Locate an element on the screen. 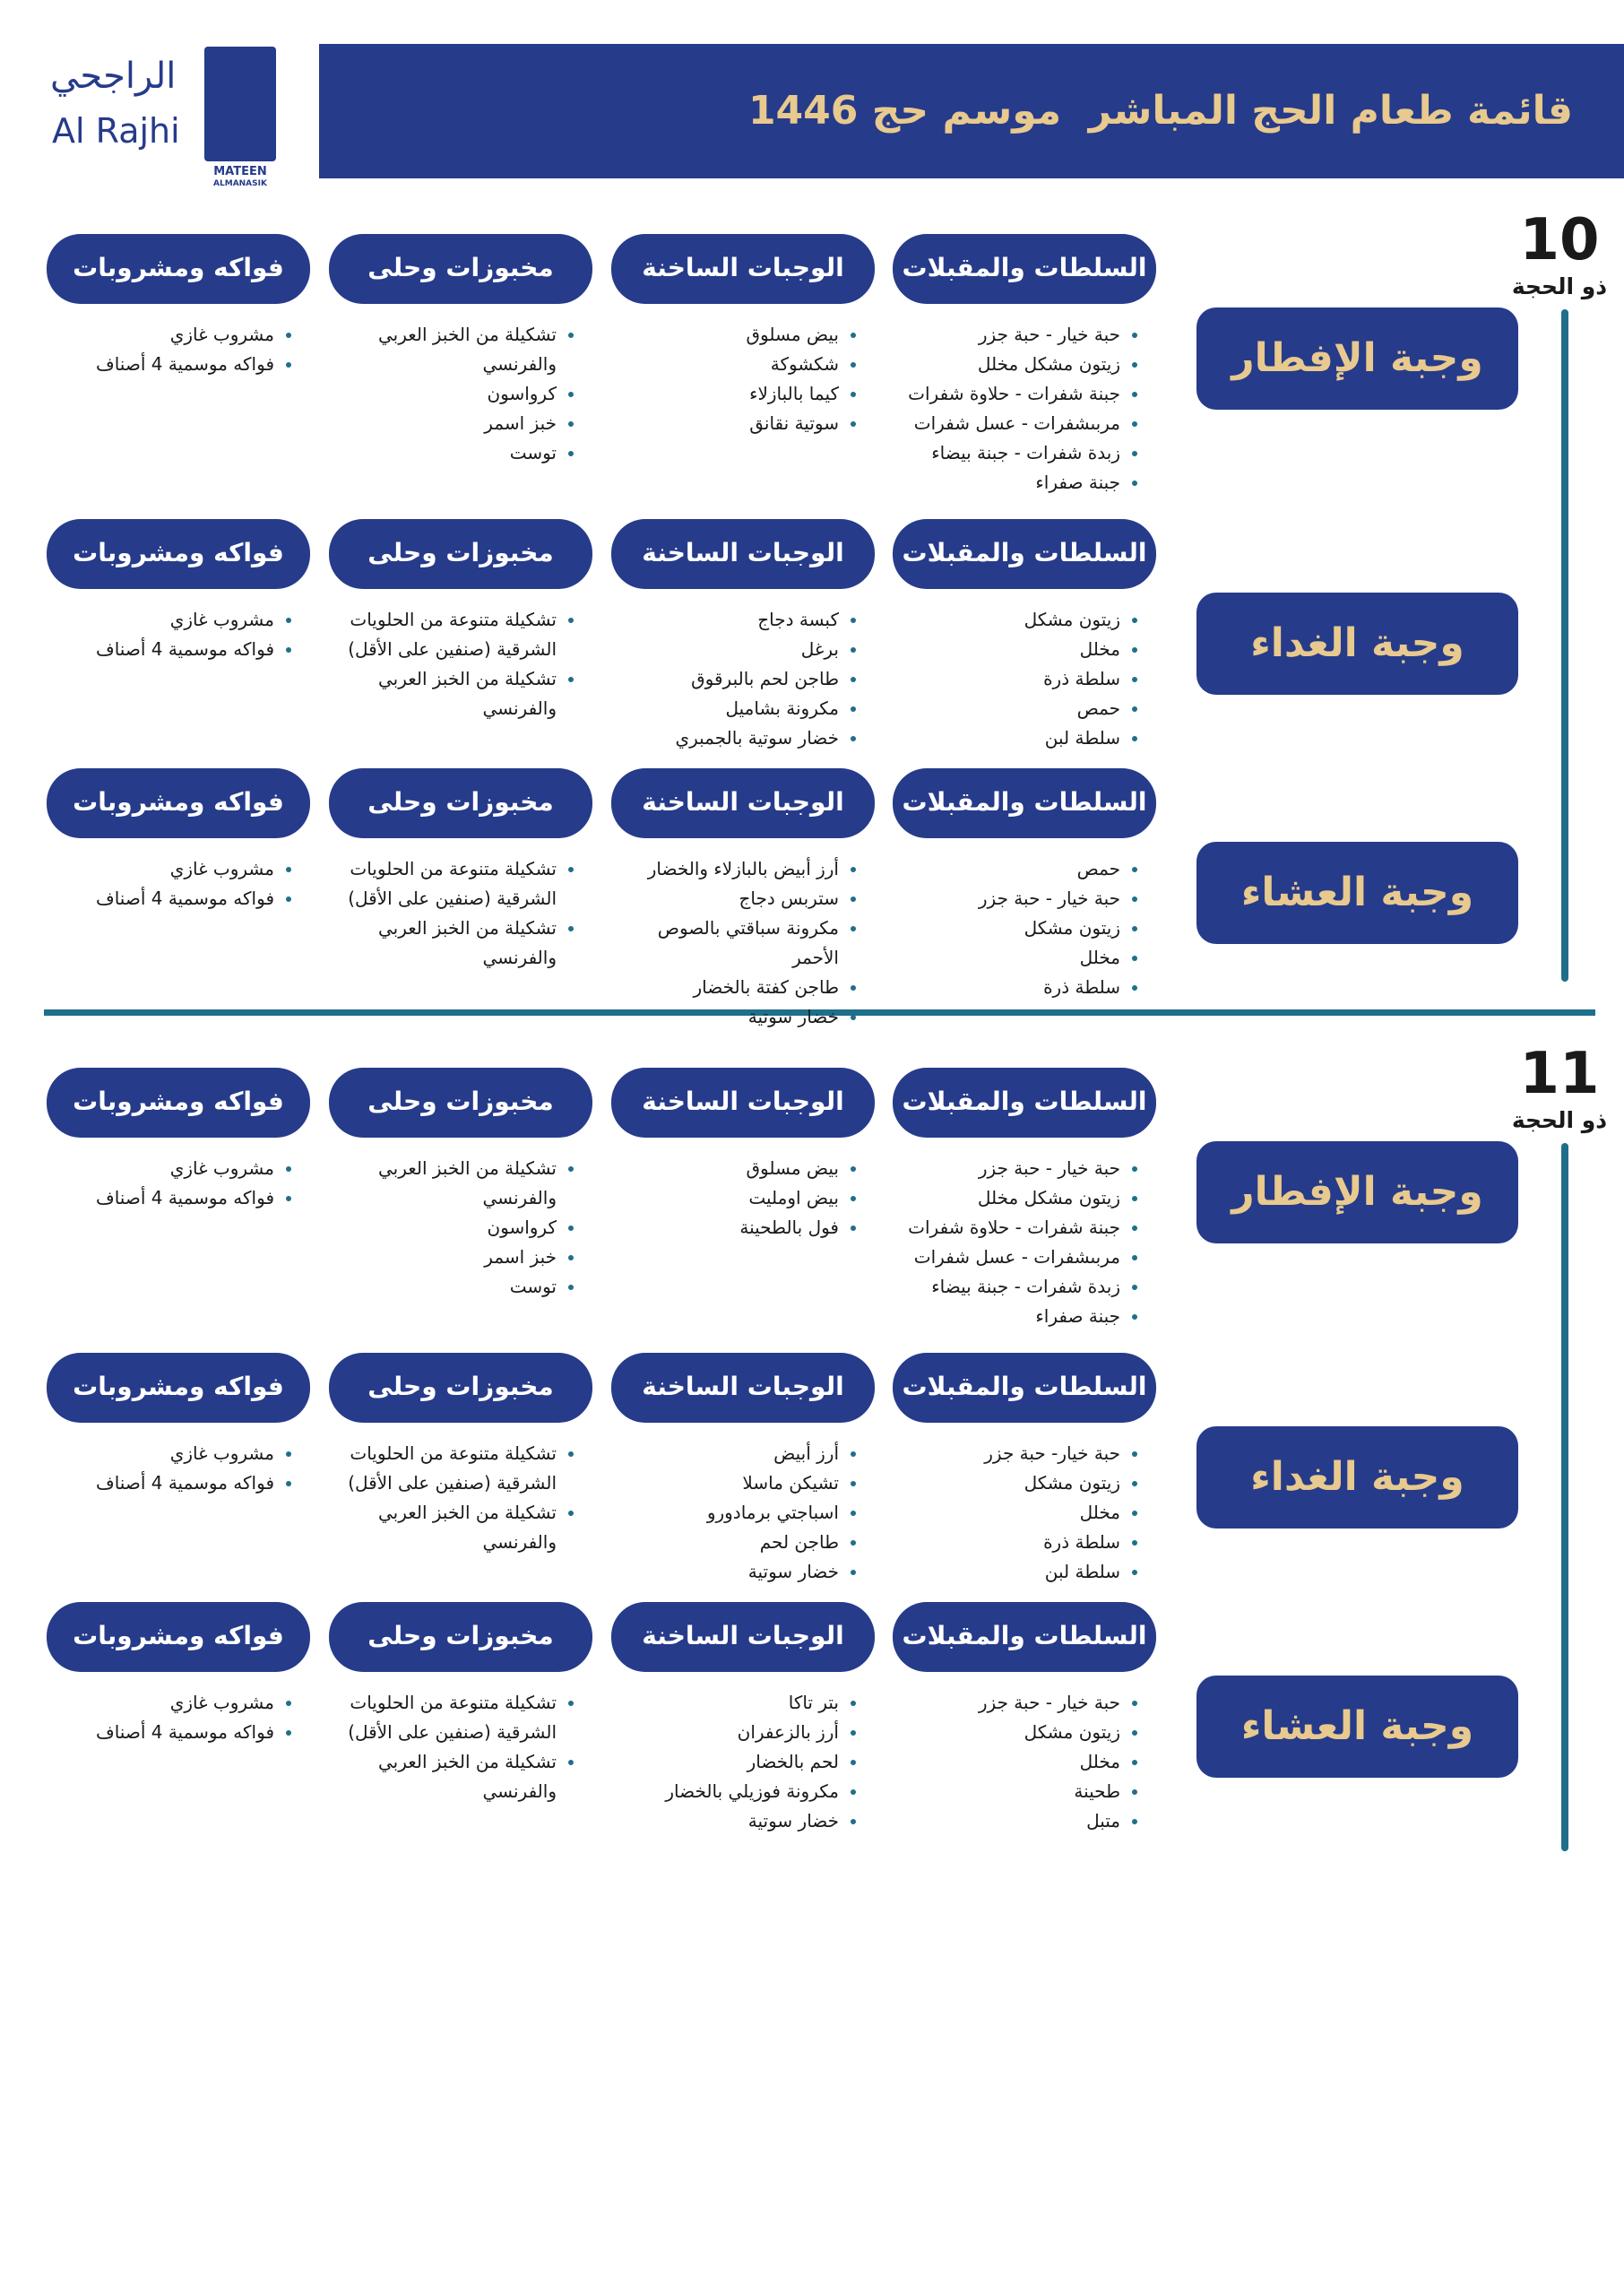  divider is located at coordinates (820, 1013).